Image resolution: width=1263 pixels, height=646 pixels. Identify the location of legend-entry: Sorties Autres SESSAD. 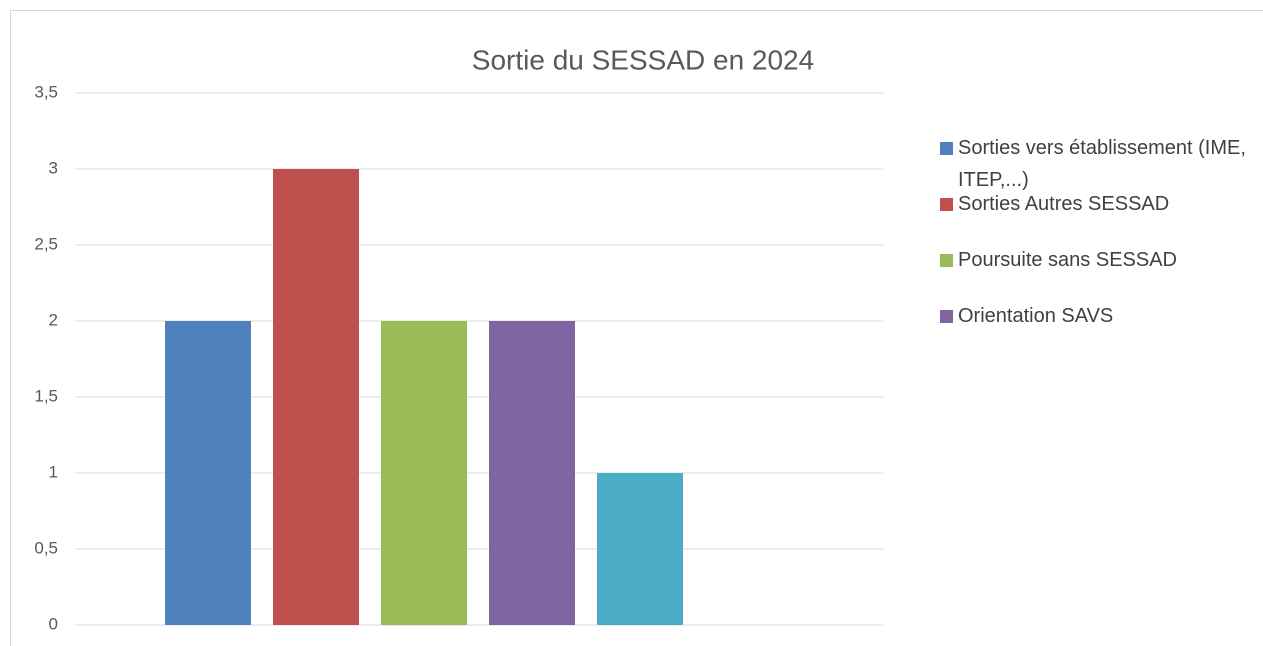
(1096, 204).